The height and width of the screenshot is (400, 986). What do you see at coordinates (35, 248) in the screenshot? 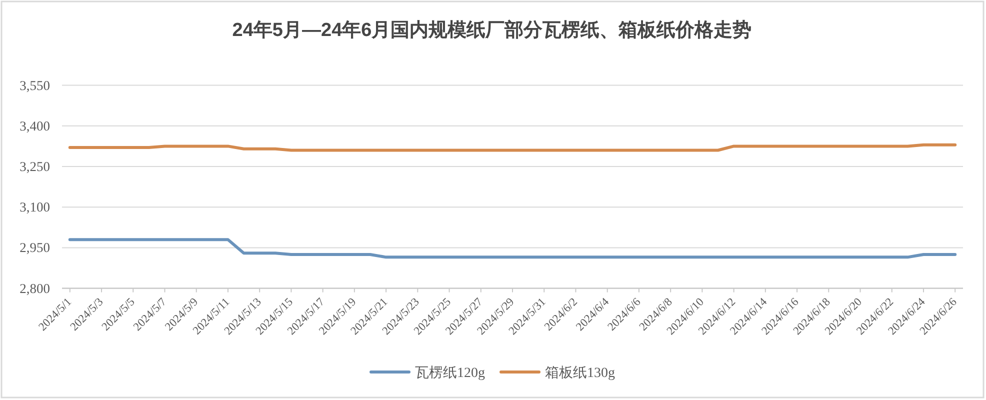
I see `y-tick-label: 2,950` at bounding box center [35, 248].